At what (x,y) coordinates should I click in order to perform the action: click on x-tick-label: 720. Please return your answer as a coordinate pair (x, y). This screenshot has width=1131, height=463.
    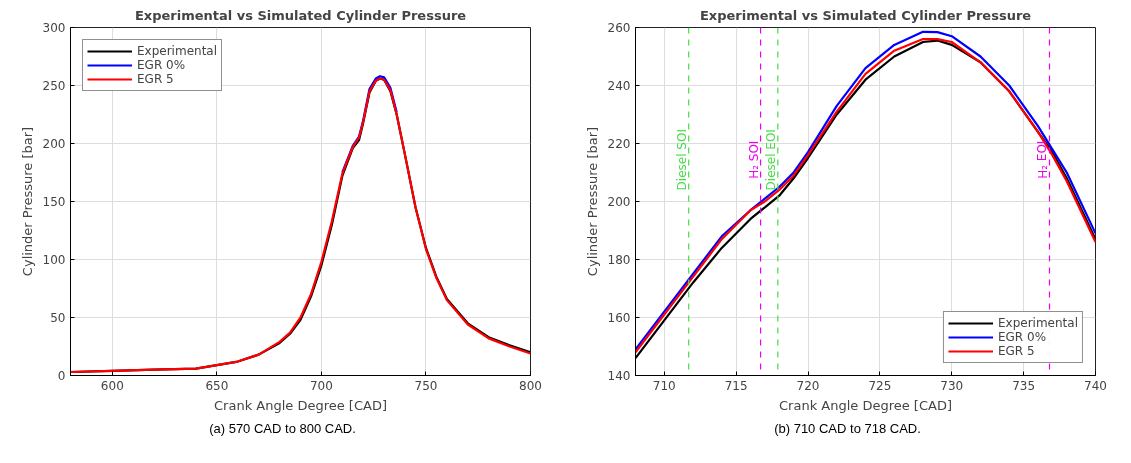
    Looking at the image, I should click on (808, 385).